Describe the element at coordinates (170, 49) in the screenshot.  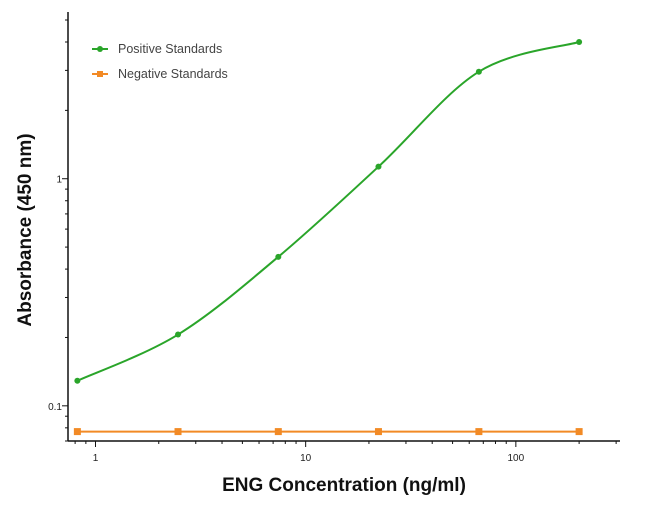
I see `legend-label: Positive Standards` at that location.